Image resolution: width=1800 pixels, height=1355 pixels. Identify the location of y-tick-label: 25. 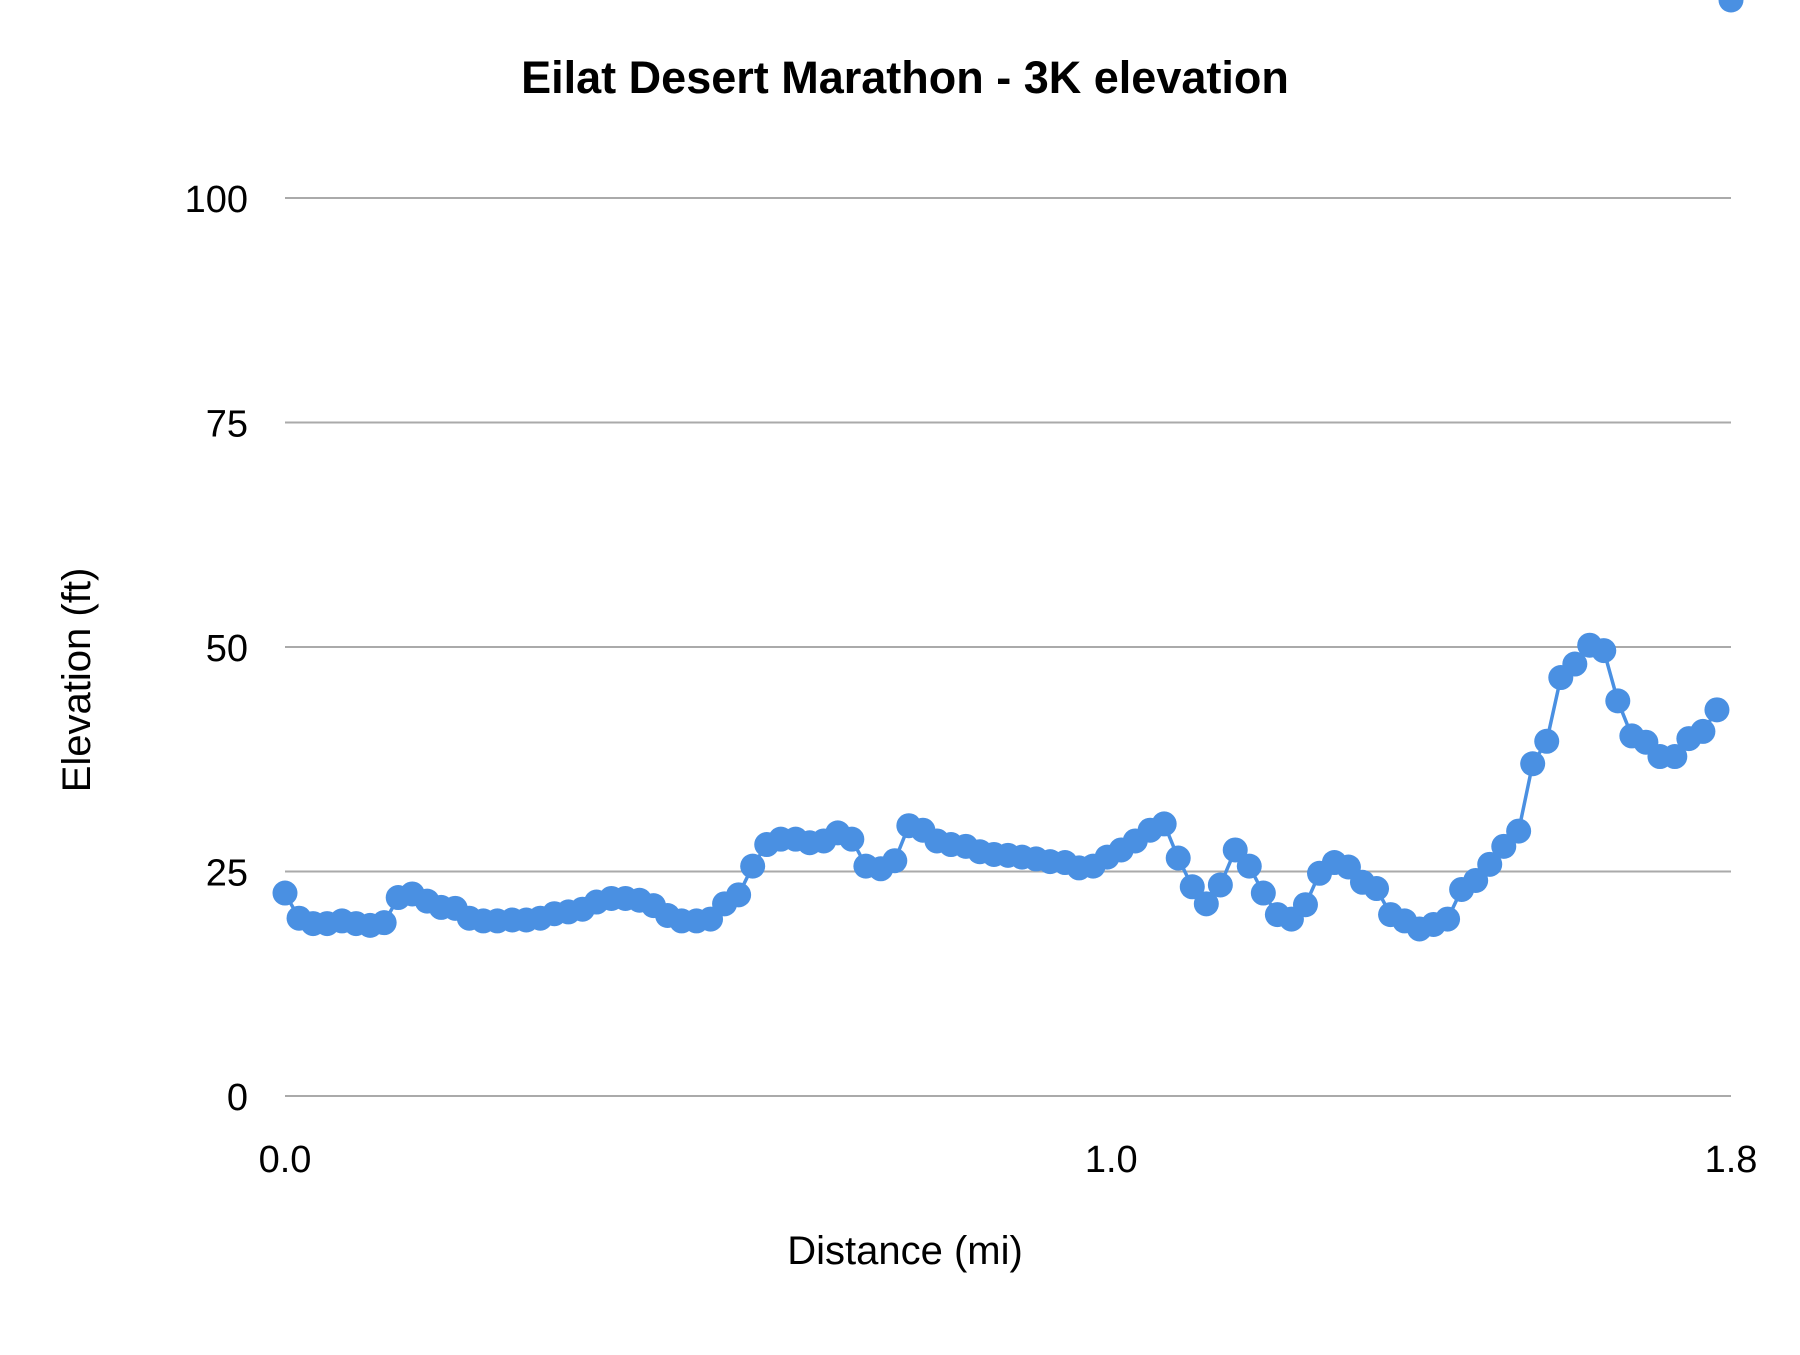
(227, 874).